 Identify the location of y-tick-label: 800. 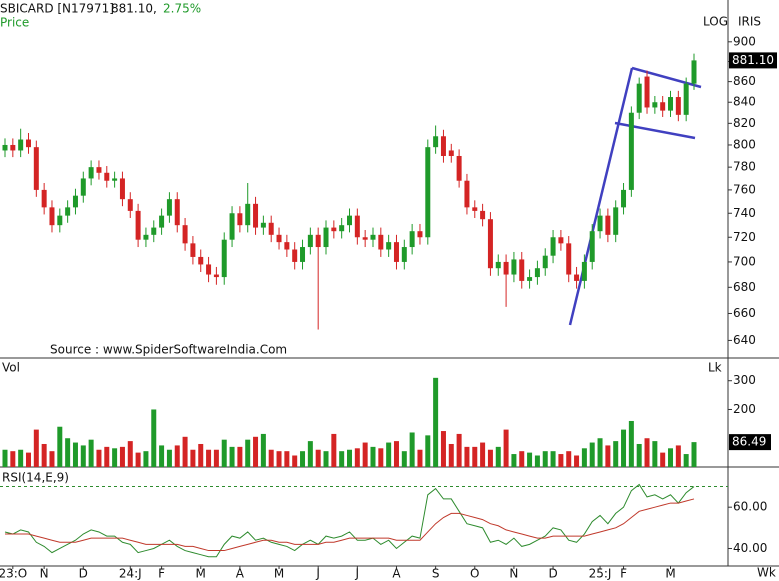
(744, 144).